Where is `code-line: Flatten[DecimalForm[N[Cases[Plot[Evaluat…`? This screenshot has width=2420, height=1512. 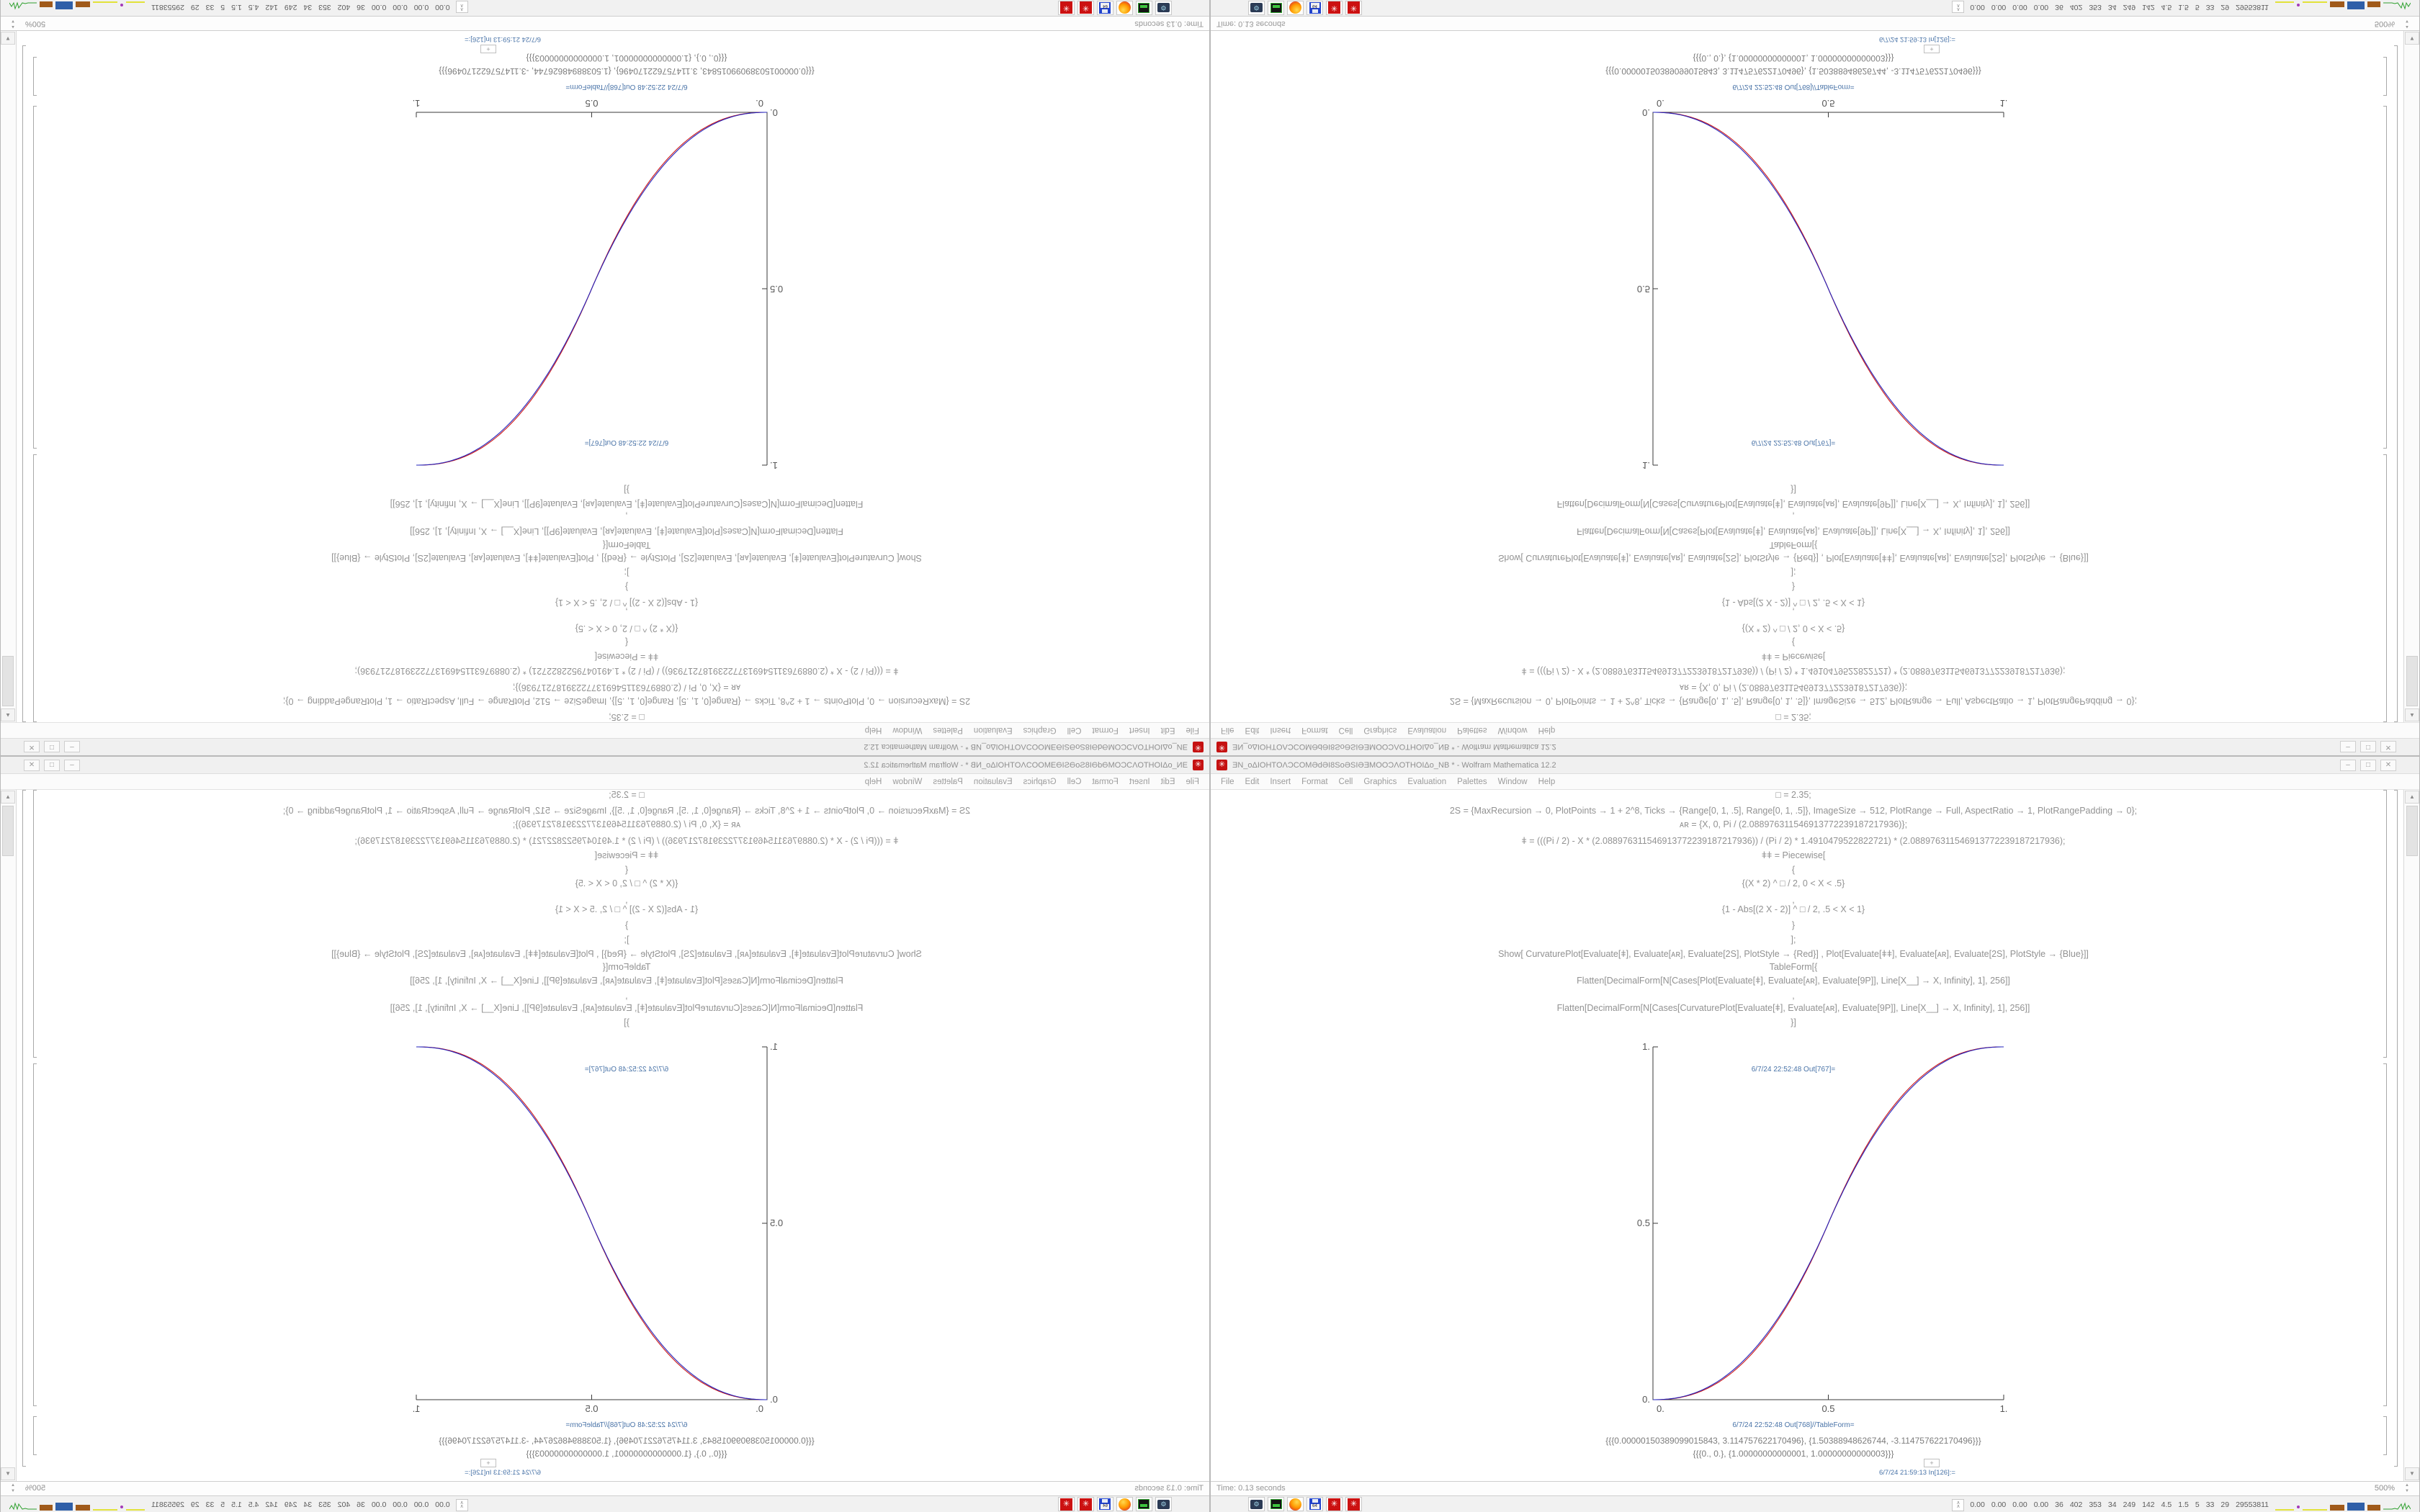 code-line: Flatten[DecimalForm[N[Cases[Plot[Evaluat… is located at coordinates (626, 531).